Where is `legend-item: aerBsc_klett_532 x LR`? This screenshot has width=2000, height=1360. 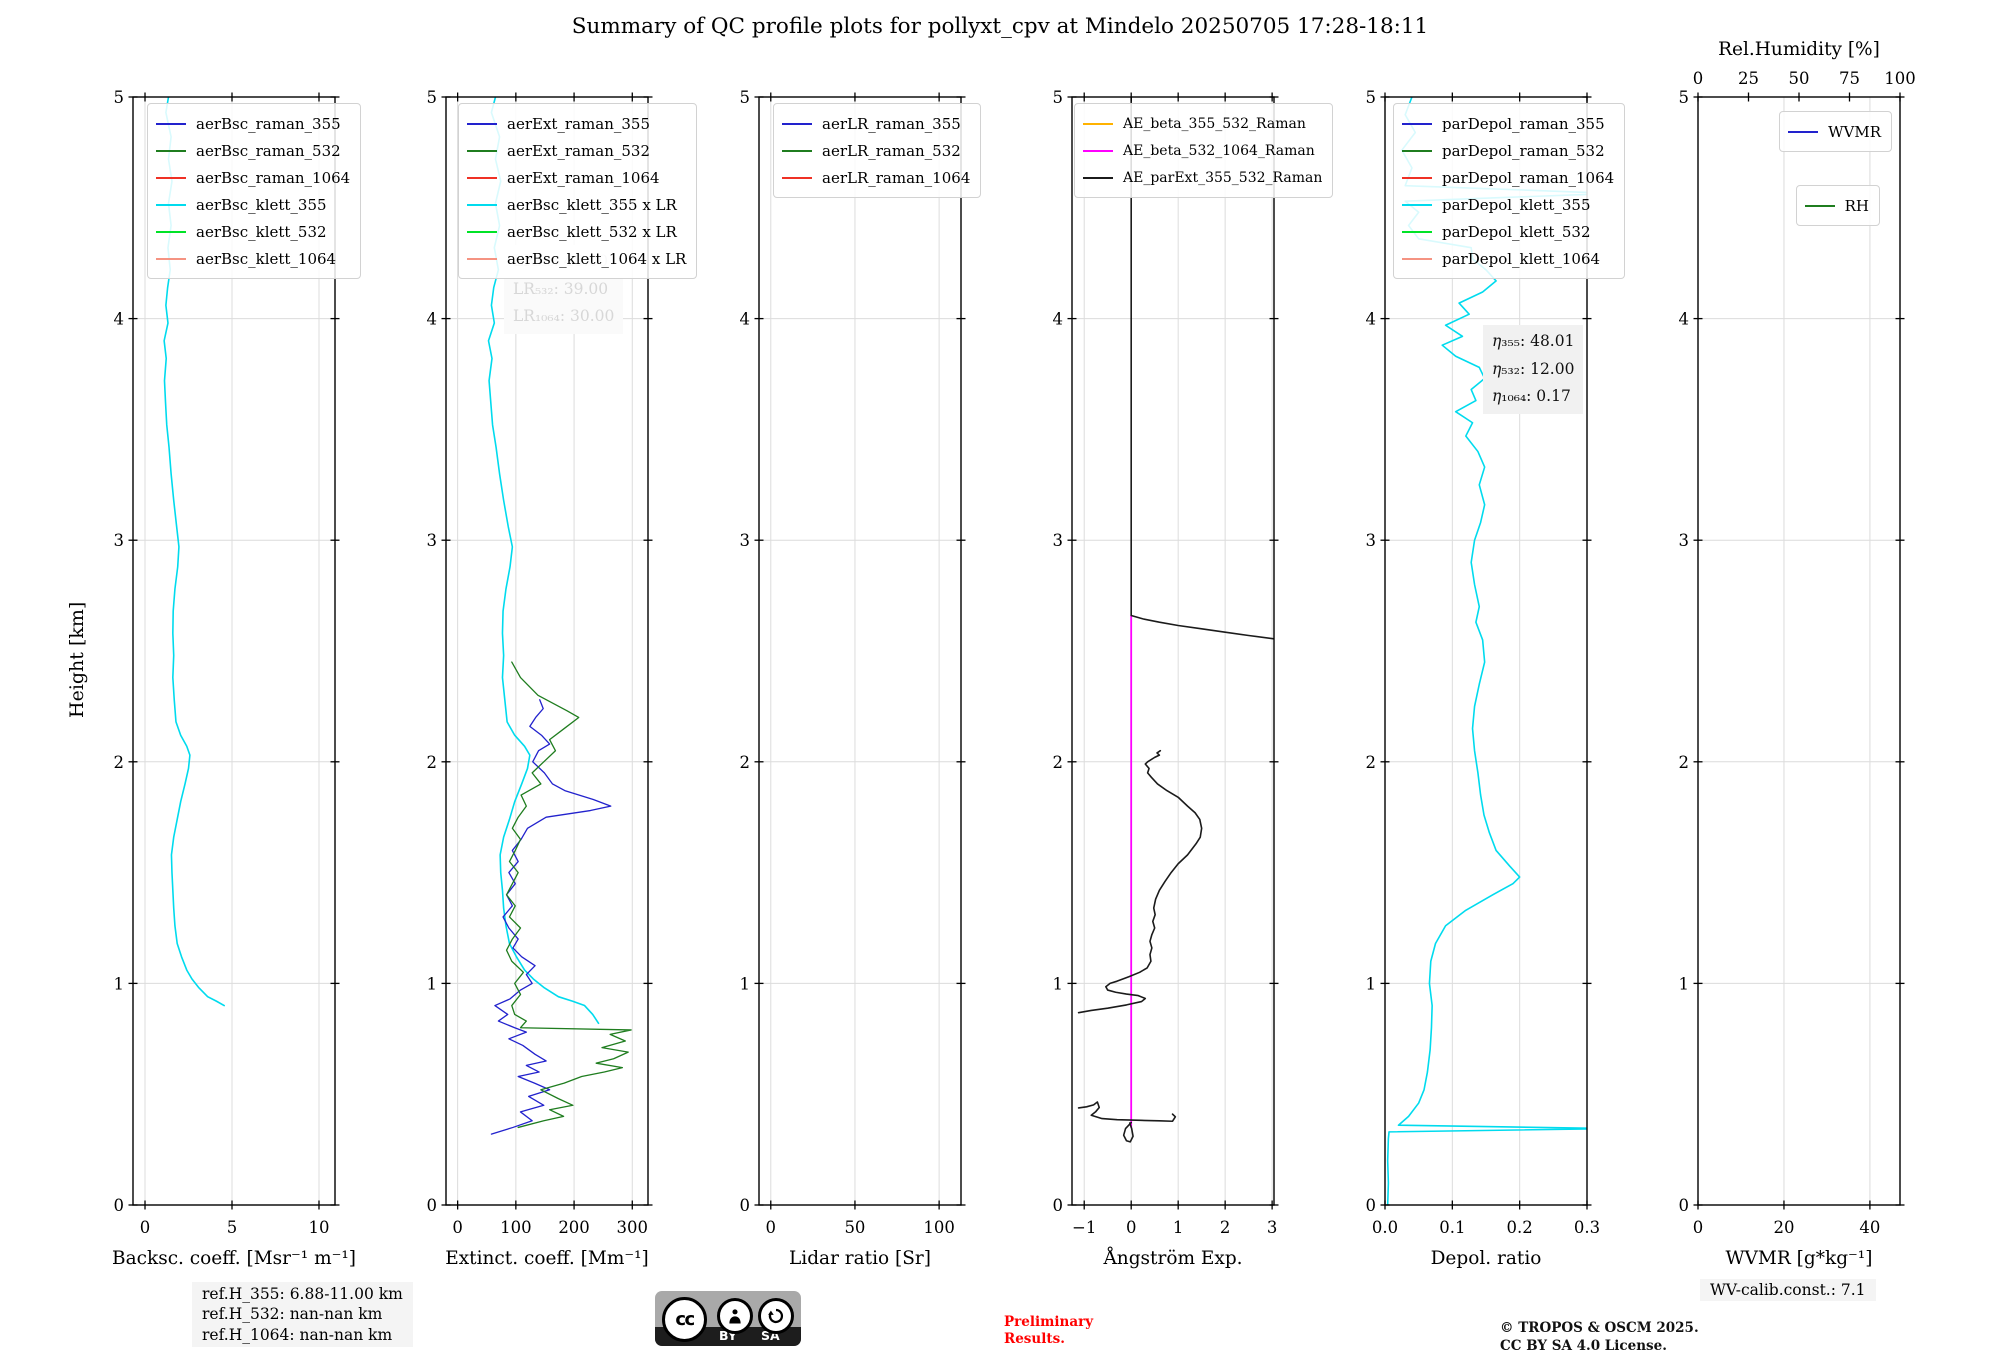
legend-item: aerBsc_klett_532 x LR is located at coordinates (576, 231).